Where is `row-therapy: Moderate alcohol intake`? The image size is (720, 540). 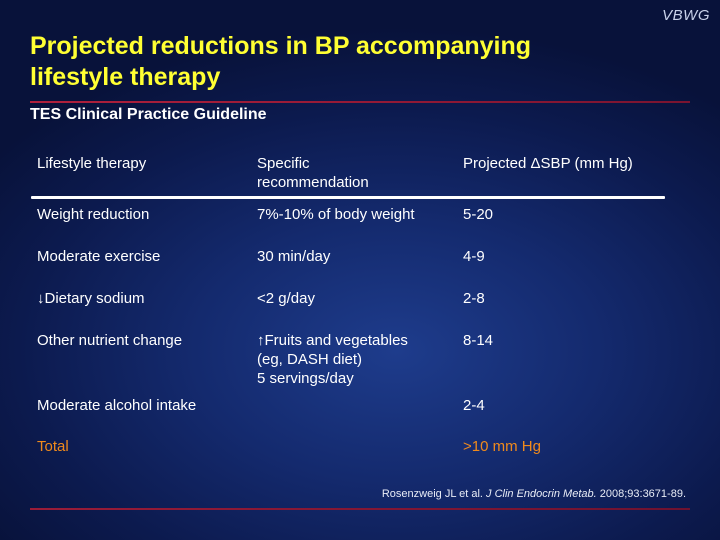
row-therapy: Moderate alcohol intake is located at coordinates (117, 405).